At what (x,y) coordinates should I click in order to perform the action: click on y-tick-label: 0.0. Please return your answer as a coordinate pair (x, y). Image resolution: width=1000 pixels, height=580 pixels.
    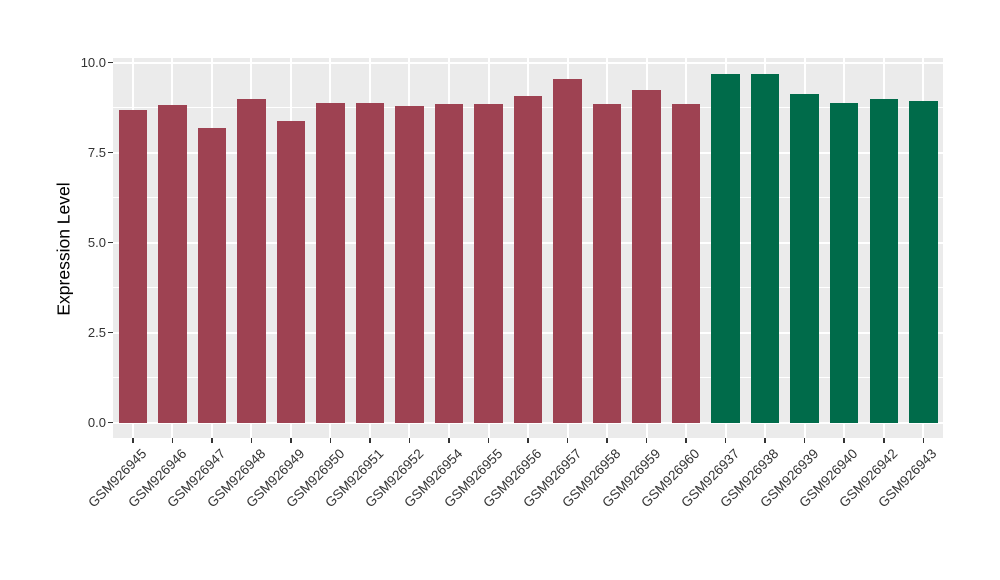
    Looking at the image, I should click on (96, 422).